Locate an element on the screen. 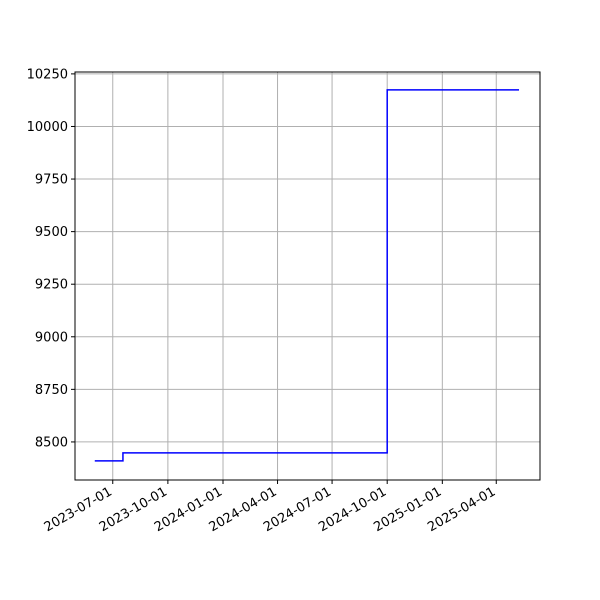  y-tick-label: 10250 is located at coordinates (47, 74).